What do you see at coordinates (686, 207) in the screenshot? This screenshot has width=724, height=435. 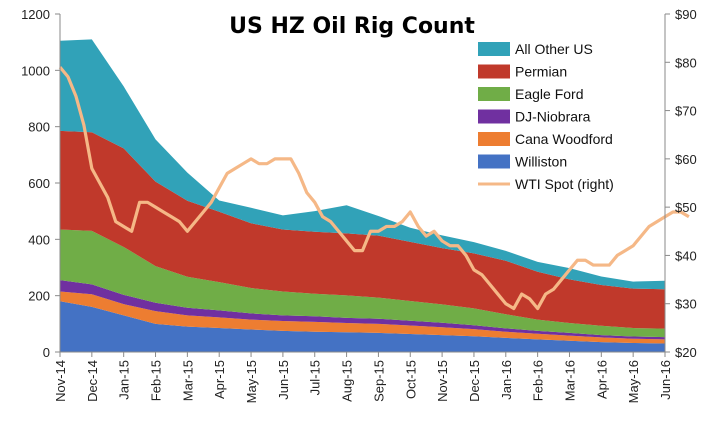 I see `right-tick-label: $50` at bounding box center [686, 207].